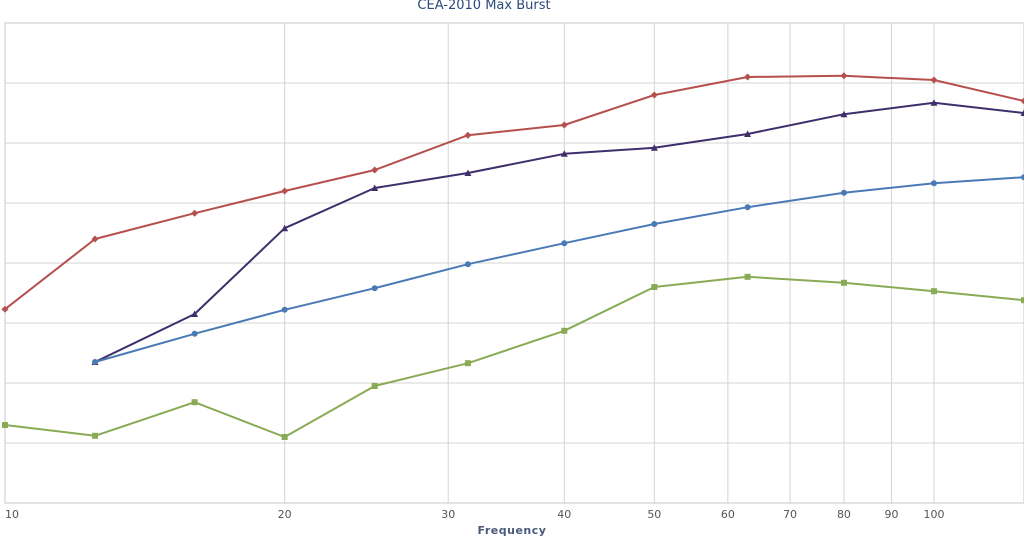  What do you see at coordinates (844, 514) in the screenshot?
I see `x-tick-label: 80` at bounding box center [844, 514].